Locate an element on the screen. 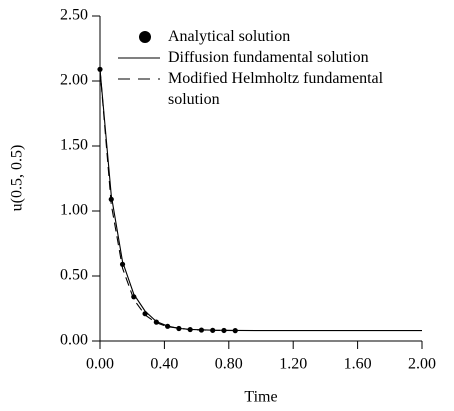 This screenshot has width=454, height=411. x-tick-label: 1.60 is located at coordinates (358, 364).